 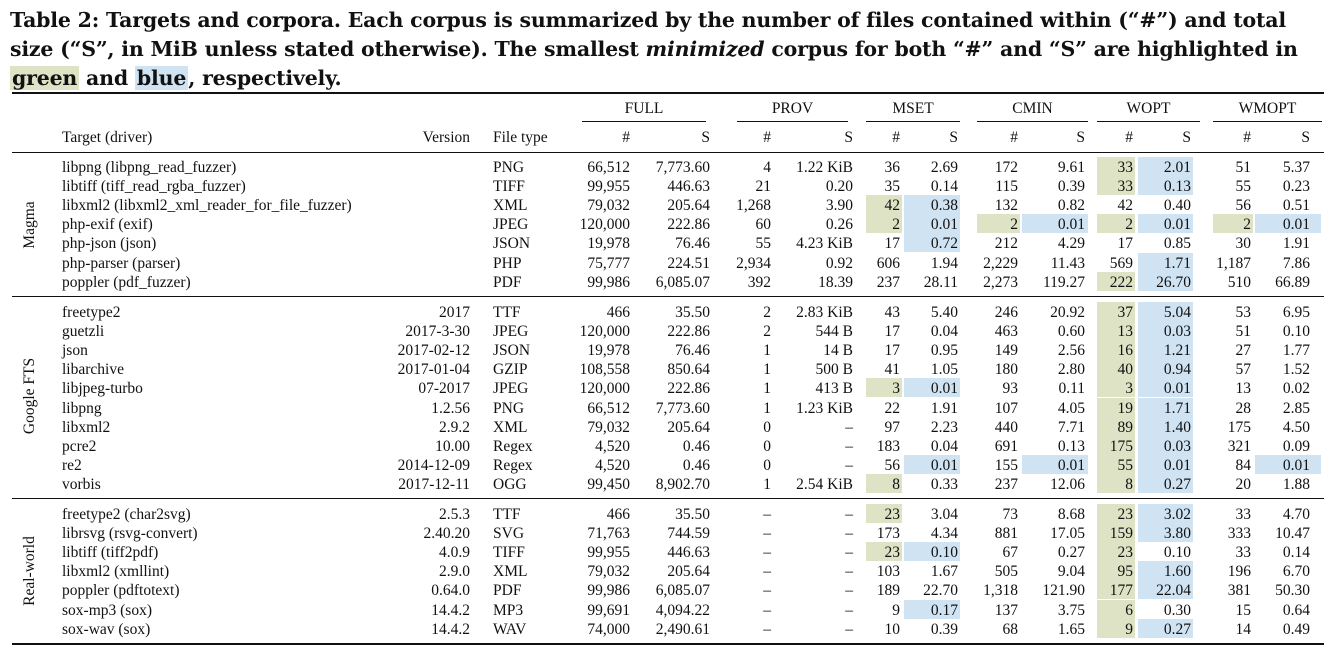 What do you see at coordinates (767, 465) in the screenshot?
I see `count-cell: 0` at bounding box center [767, 465].